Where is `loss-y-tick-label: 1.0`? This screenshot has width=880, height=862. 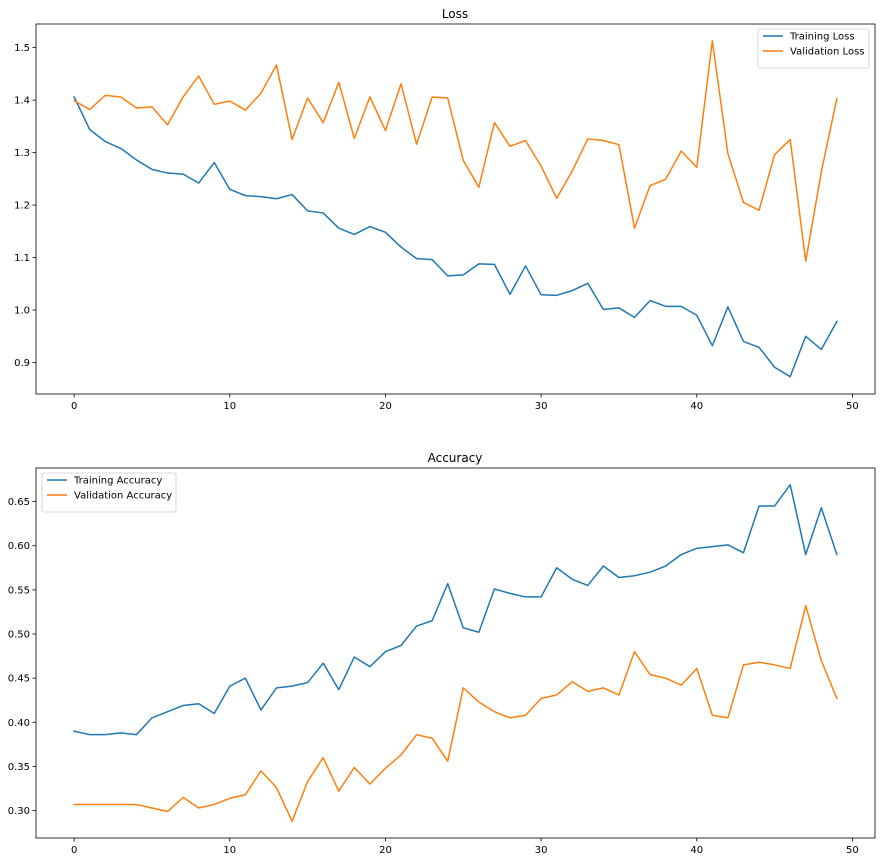
loss-y-tick-label: 1.0 is located at coordinates (22, 311).